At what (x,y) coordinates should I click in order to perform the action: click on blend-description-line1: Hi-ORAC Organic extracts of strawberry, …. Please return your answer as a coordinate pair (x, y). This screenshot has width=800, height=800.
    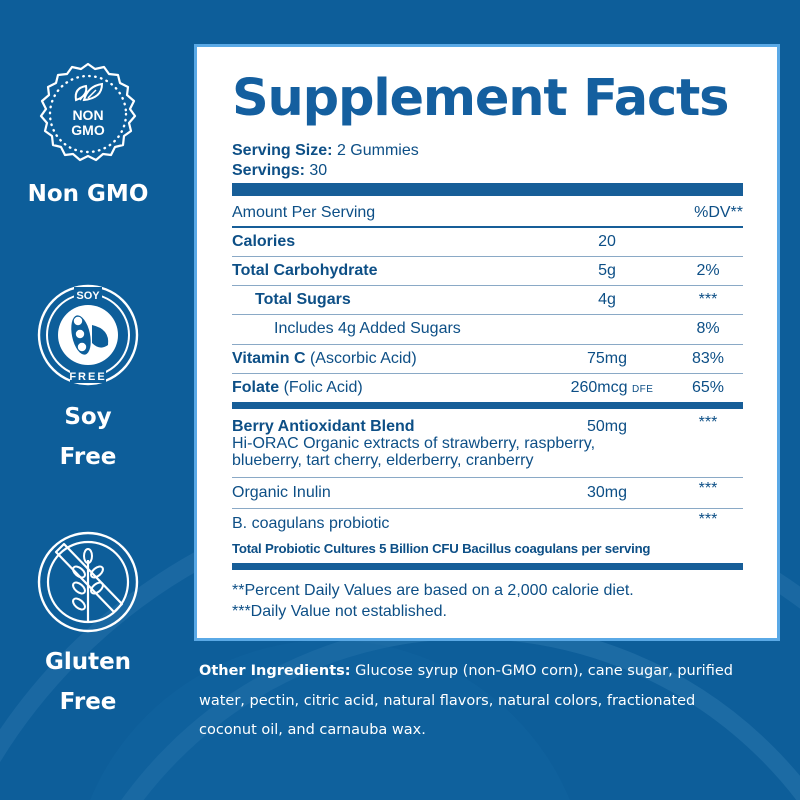
    Looking at the image, I should click on (414, 443).